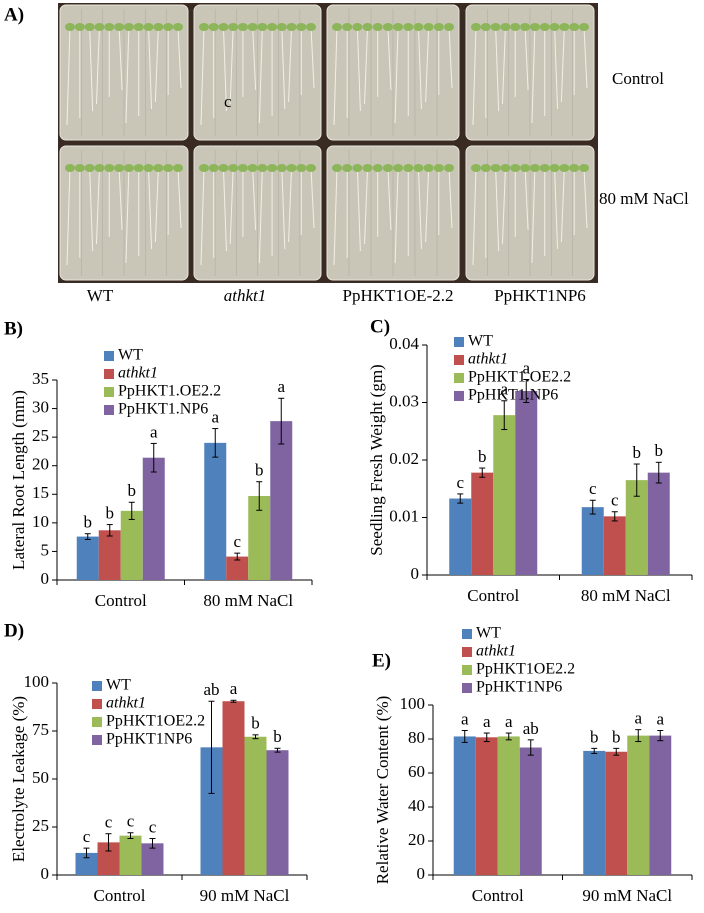 This screenshot has height=913, width=704. What do you see at coordinates (488, 633) in the screenshot?
I see `legend-label: WT` at bounding box center [488, 633].